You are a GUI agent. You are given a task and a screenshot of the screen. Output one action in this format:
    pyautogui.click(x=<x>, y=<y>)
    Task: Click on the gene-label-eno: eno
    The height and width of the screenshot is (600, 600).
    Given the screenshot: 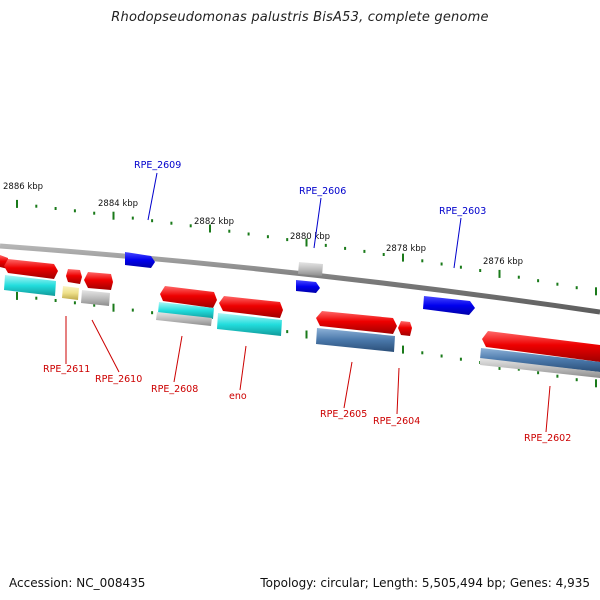 What is the action you would take?
    pyautogui.click(x=238, y=396)
    